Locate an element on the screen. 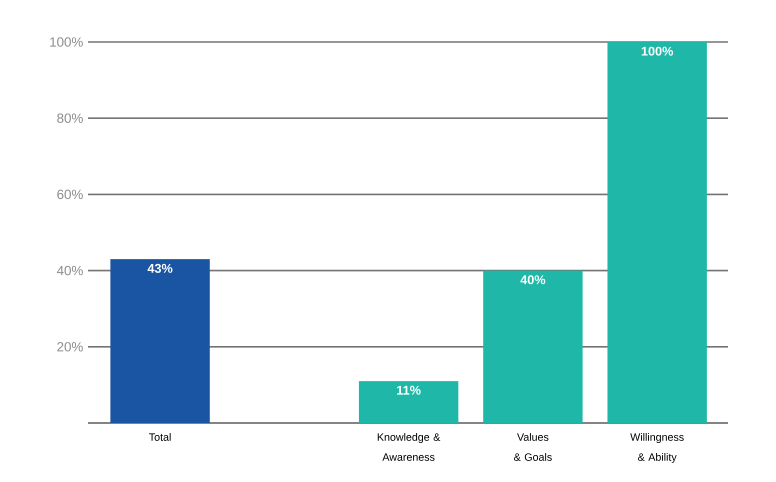  y-tick-label: 20% is located at coordinates (70, 347).